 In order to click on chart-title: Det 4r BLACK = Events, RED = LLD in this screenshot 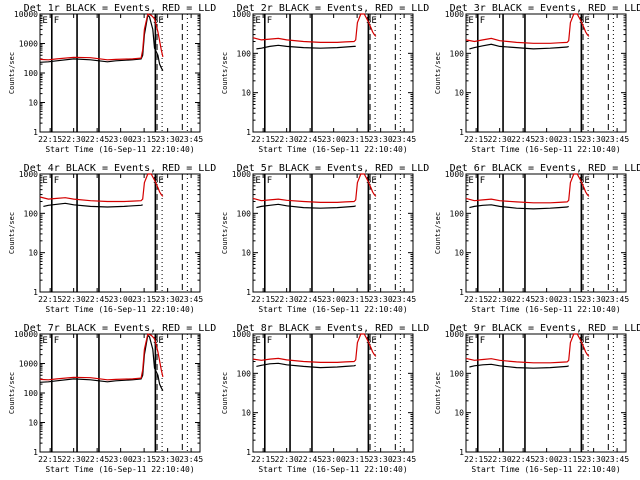, I will do `click(120, 168)`.